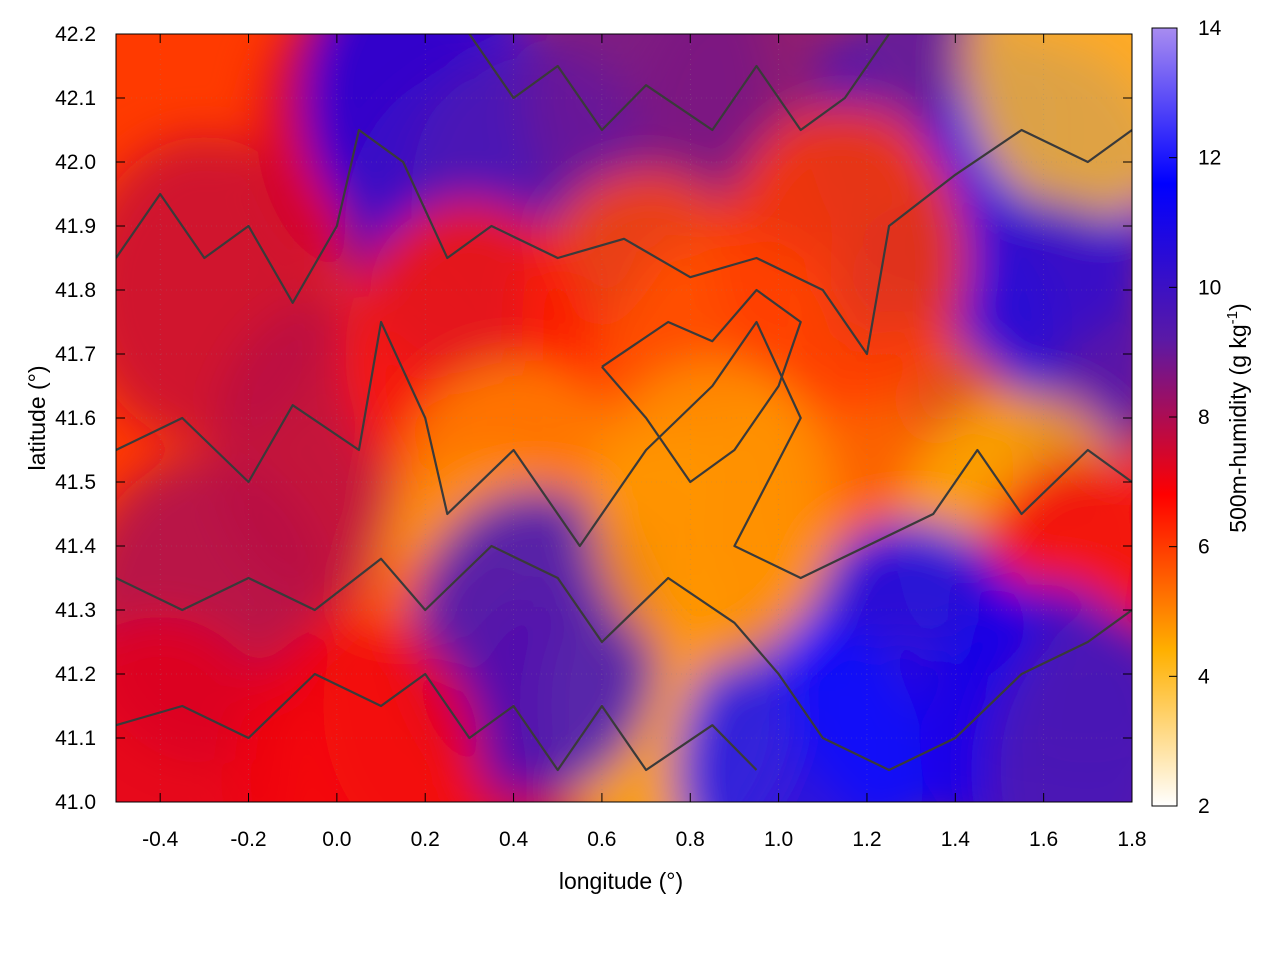  I want to click on y-tick-label: 42.1, so click(75, 98).